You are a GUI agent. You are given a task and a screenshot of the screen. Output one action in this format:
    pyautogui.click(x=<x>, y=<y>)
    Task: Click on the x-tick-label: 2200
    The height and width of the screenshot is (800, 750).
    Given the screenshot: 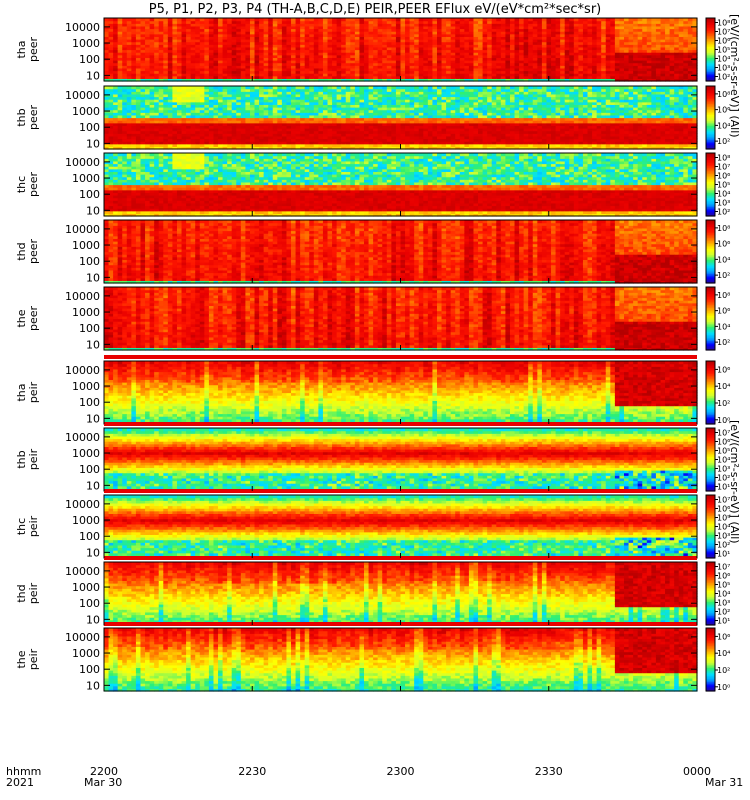 What is the action you would take?
    pyautogui.click(x=104, y=771)
    